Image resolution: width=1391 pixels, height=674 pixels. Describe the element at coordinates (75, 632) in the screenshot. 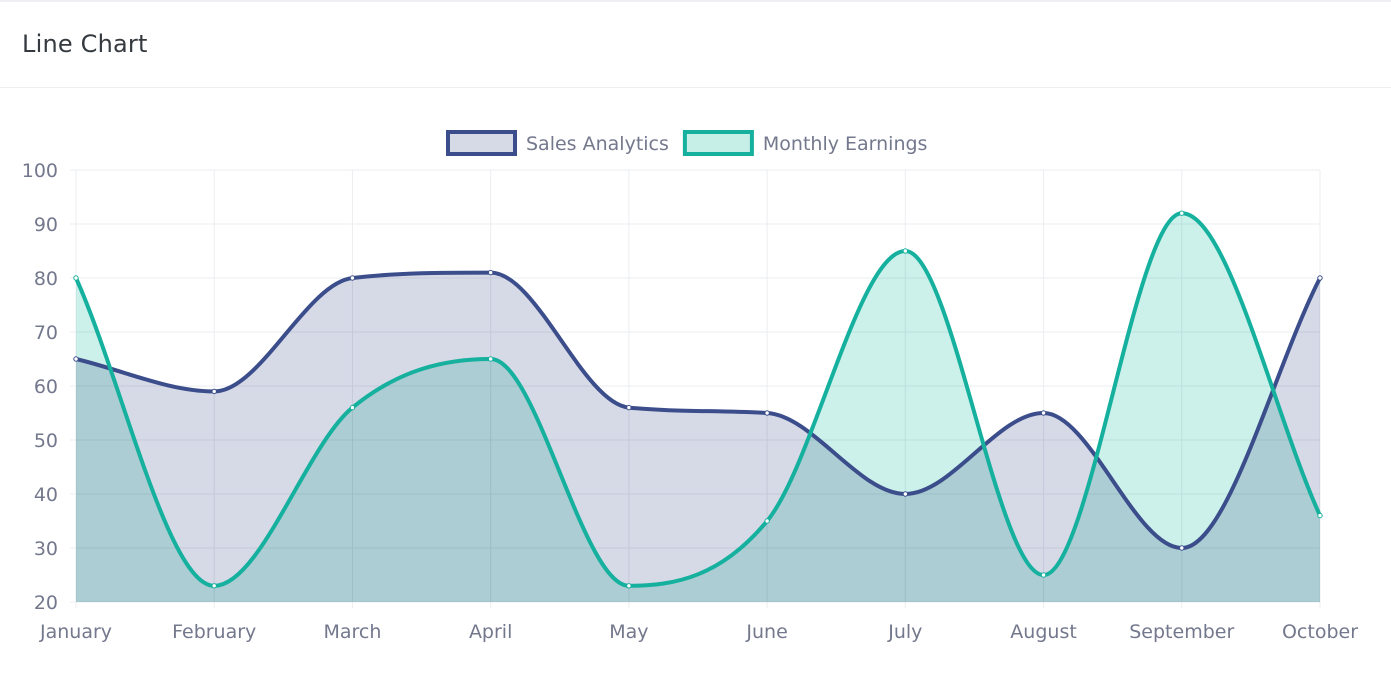

I see `x-tick-label: January` at that location.